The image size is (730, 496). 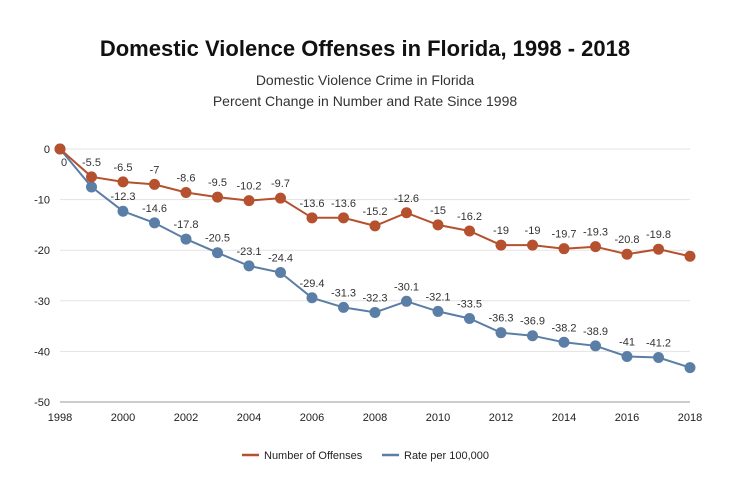 What do you see at coordinates (500, 319) in the screenshot?
I see `data-label: -36.3` at bounding box center [500, 319].